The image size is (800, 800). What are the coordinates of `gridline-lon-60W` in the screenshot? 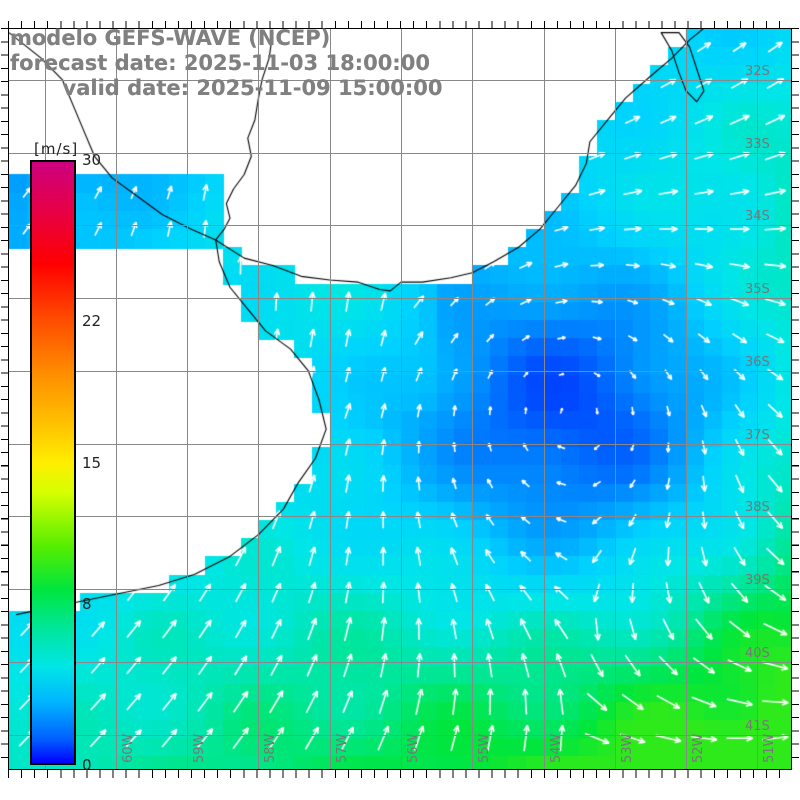 It's located at (116, 399).